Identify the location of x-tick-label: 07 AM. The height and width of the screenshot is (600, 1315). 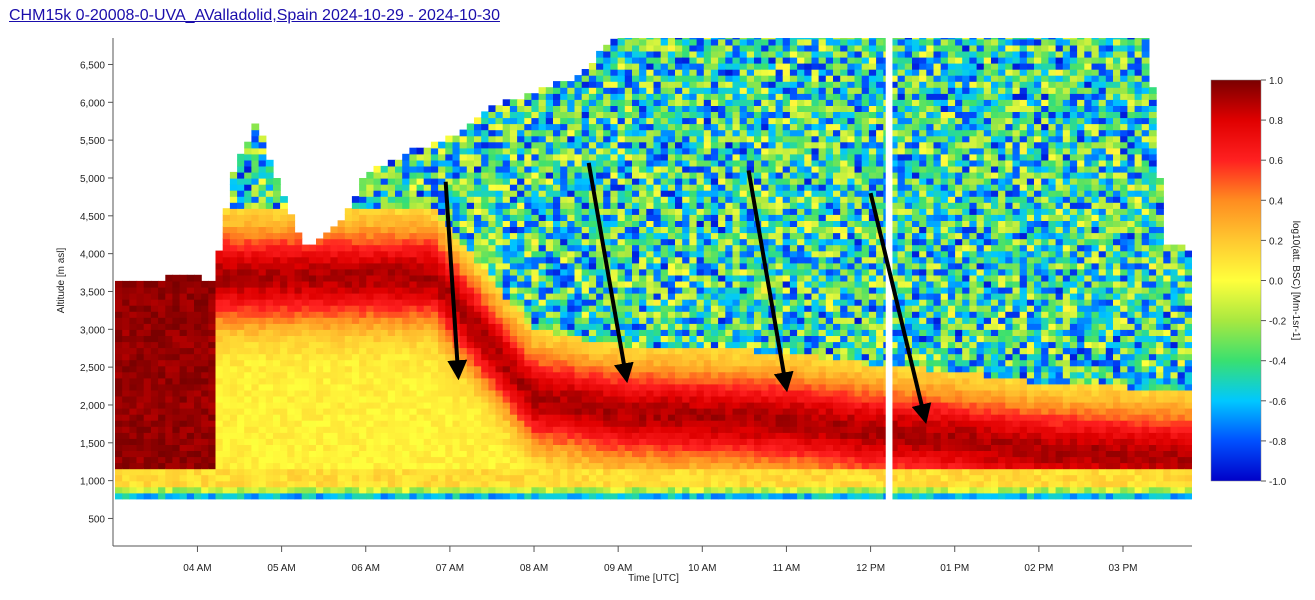
(450, 568).